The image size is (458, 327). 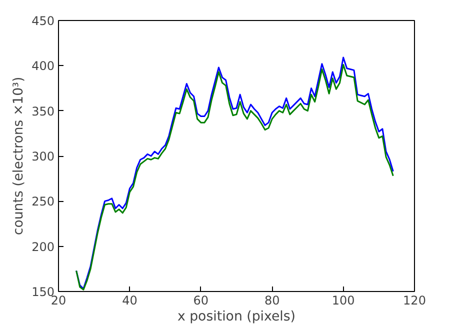 What do you see at coordinates (272, 301) in the screenshot?
I see `x-tick-label: 80` at bounding box center [272, 301].